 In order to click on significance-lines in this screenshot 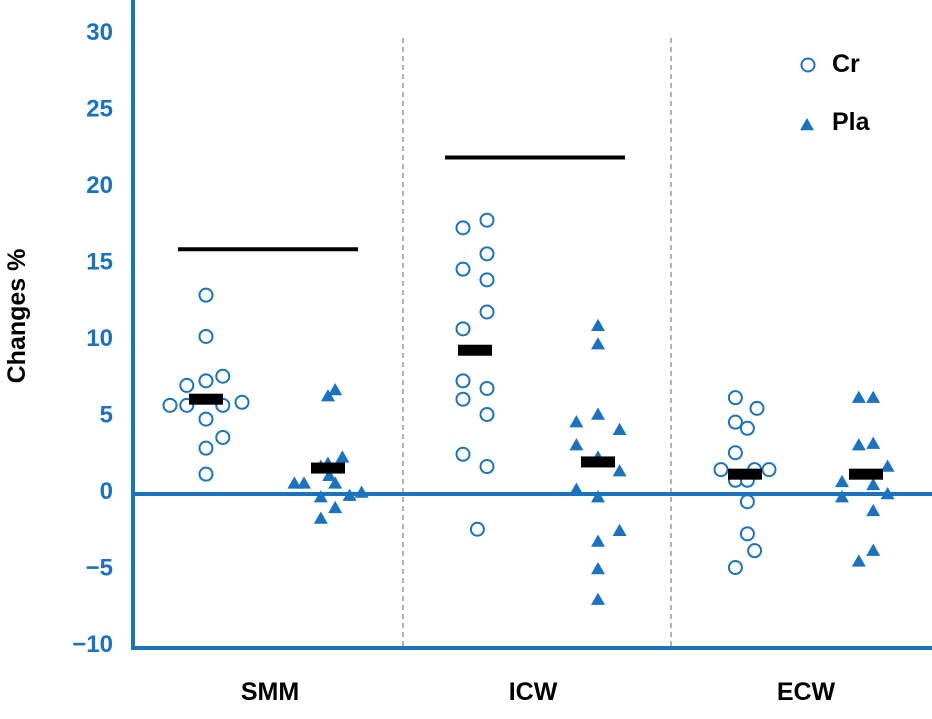, I will do `click(401, 203)`.